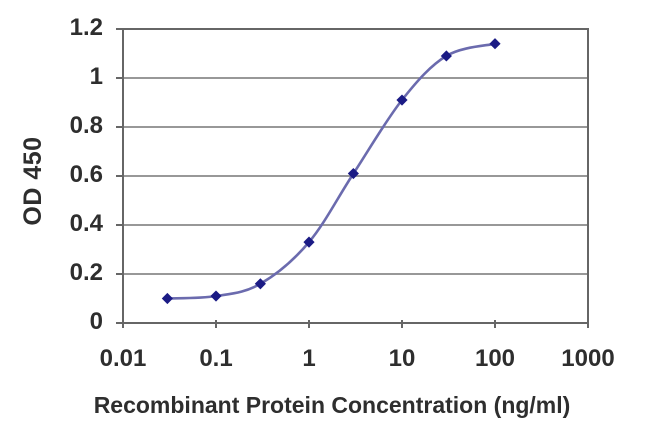 The width and height of the screenshot is (650, 433). I want to click on x-tick-label: 0.01, so click(123, 358).